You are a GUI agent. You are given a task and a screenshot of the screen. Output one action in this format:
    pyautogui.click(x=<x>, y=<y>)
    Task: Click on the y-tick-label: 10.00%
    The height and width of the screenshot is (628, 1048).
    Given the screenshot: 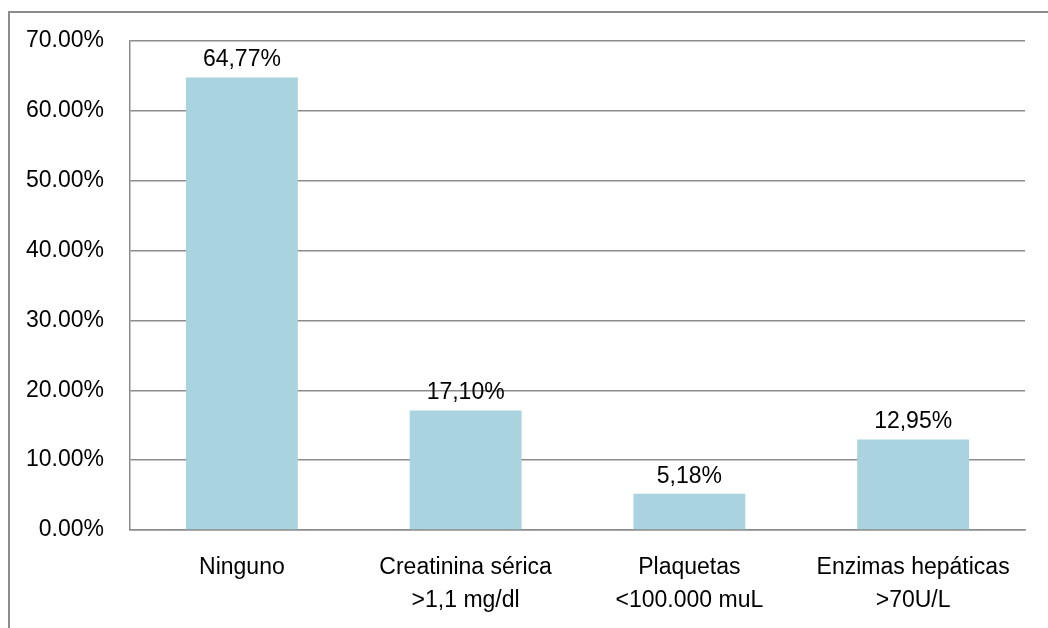 What is the action you would take?
    pyautogui.click(x=64, y=458)
    